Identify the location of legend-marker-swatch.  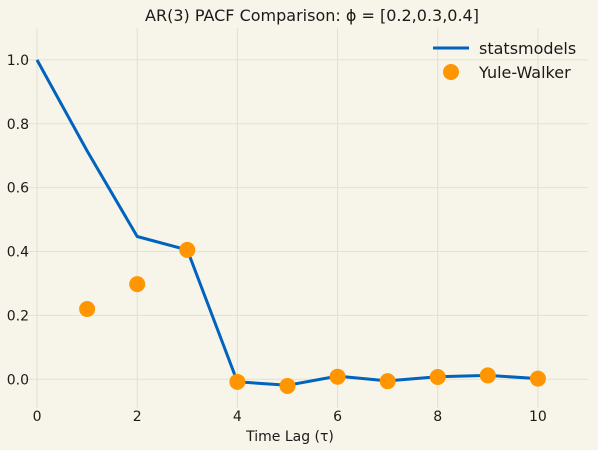
(451, 72).